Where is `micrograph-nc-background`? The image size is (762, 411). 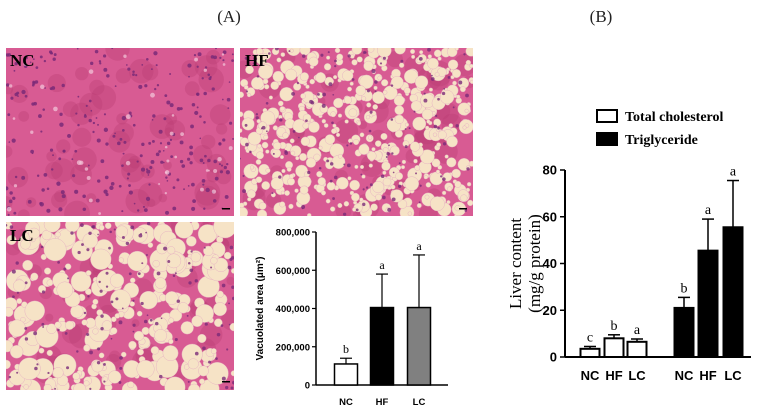 micrograph-nc-background is located at coordinates (120, 132).